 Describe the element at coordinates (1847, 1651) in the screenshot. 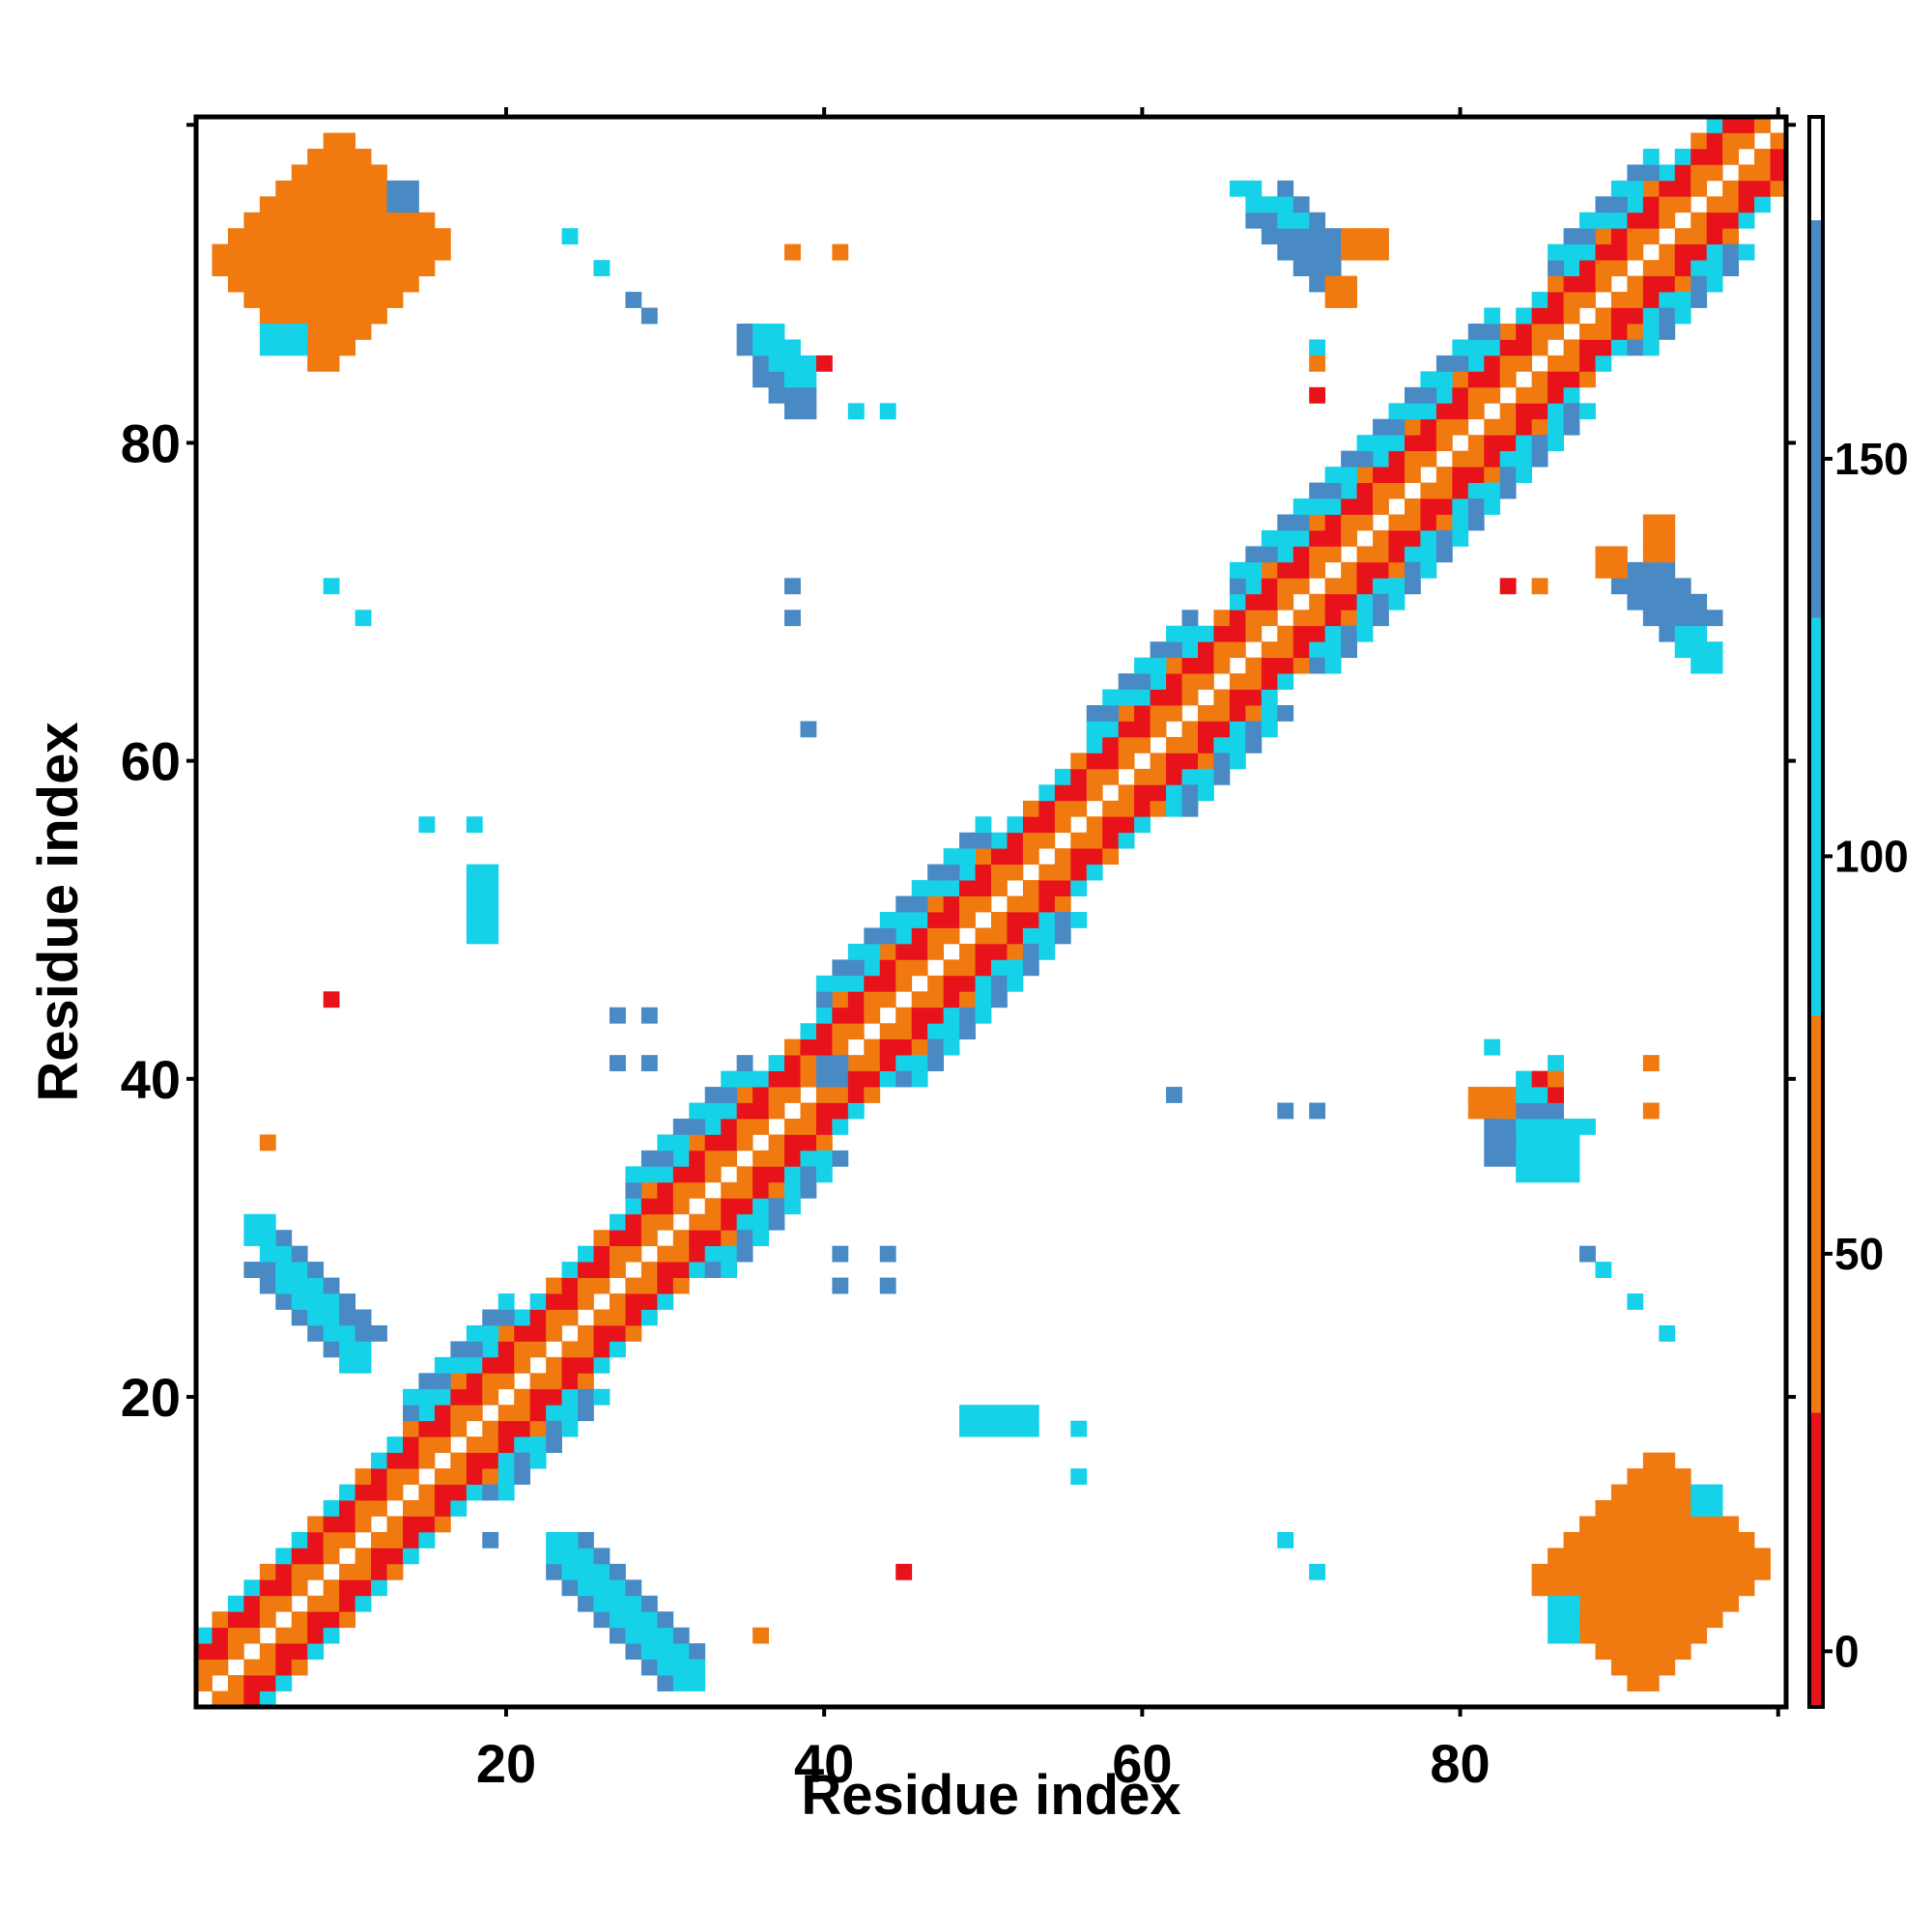

I see `colorbar-tick-label: 0` at that location.